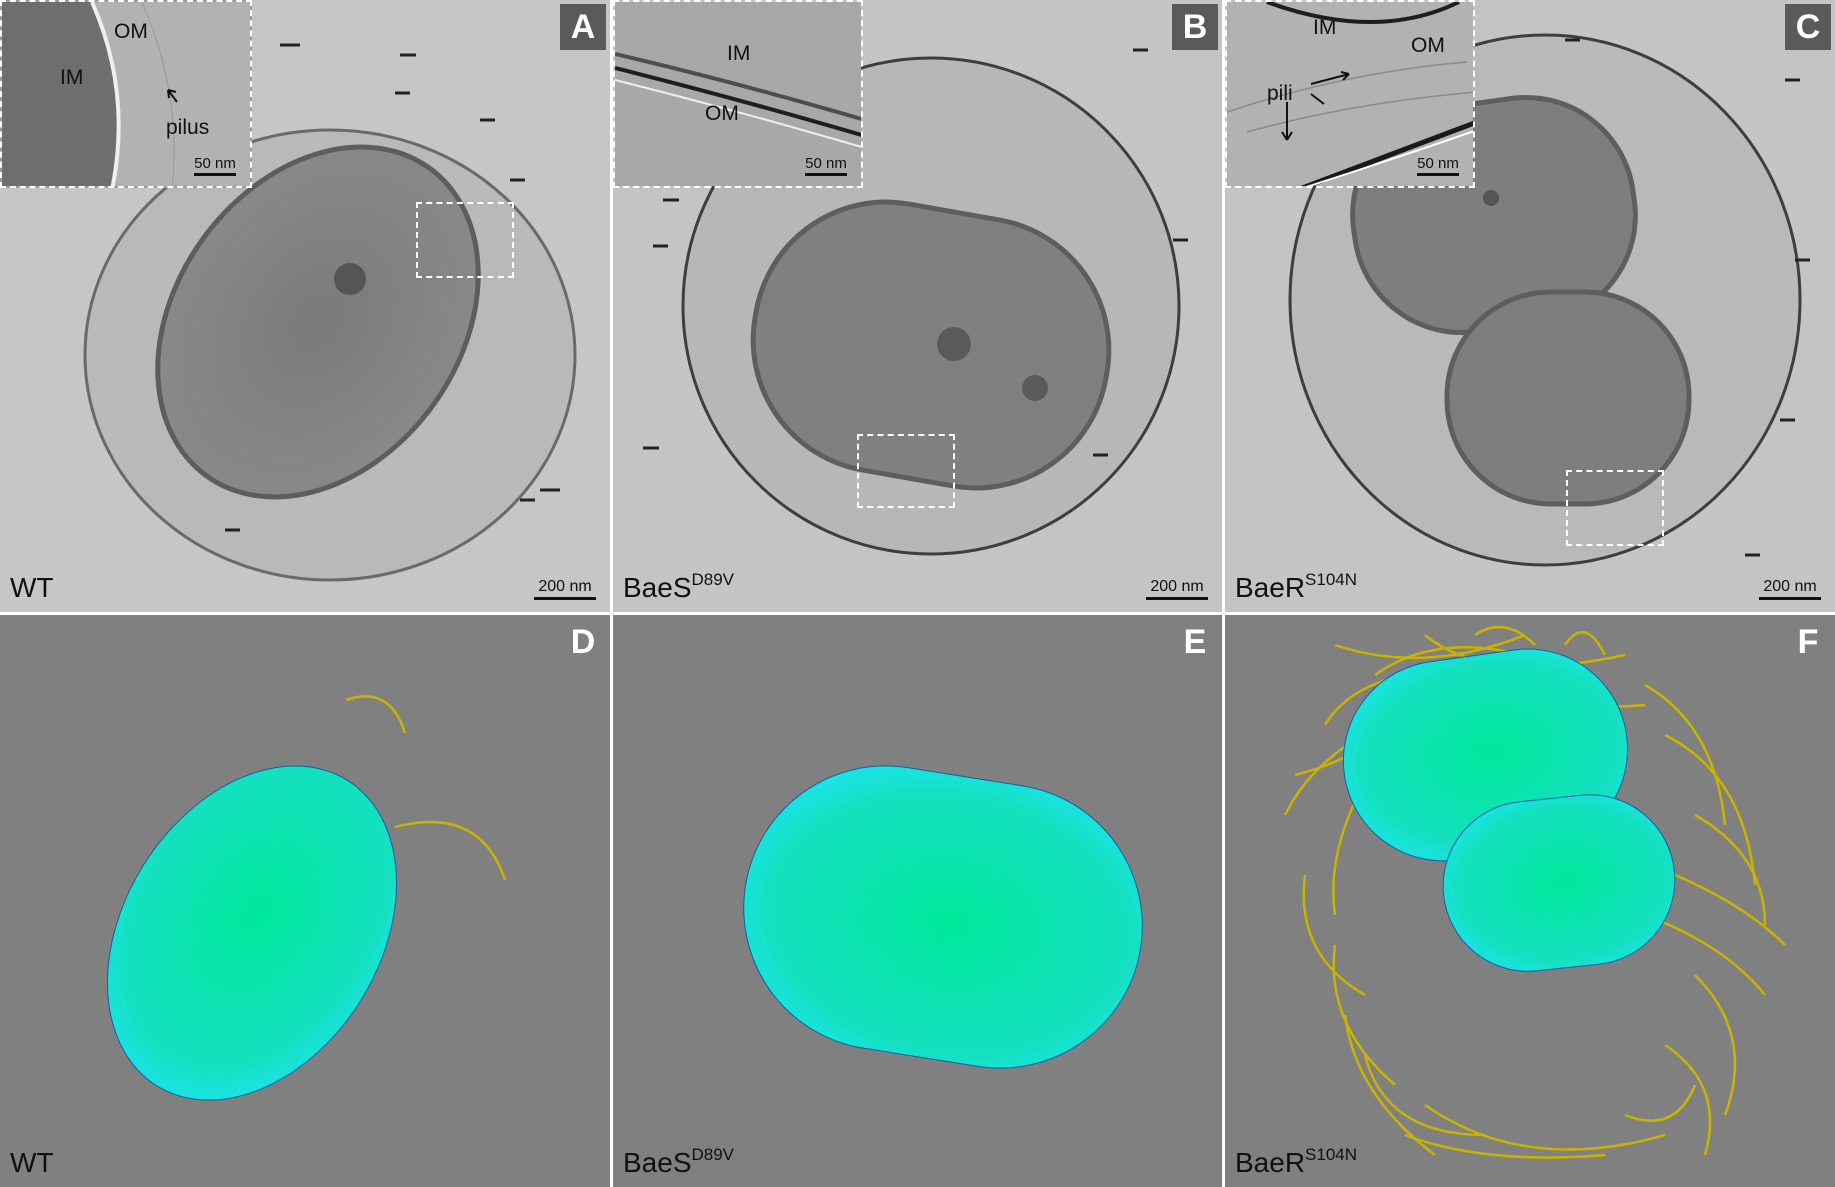 This screenshot has height=1187, width=1835. What do you see at coordinates (188, 127) in the screenshot?
I see `inset-a-label-pilus: pilus` at bounding box center [188, 127].